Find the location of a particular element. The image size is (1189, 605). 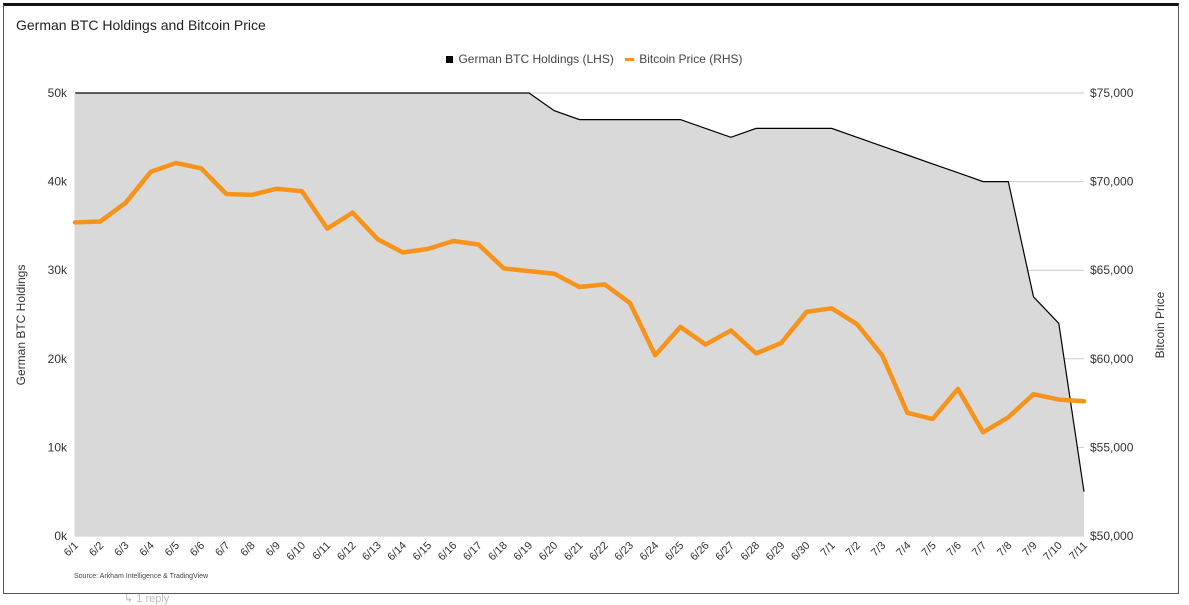

x-tick-label: 6/29 is located at coordinates (776, 552).